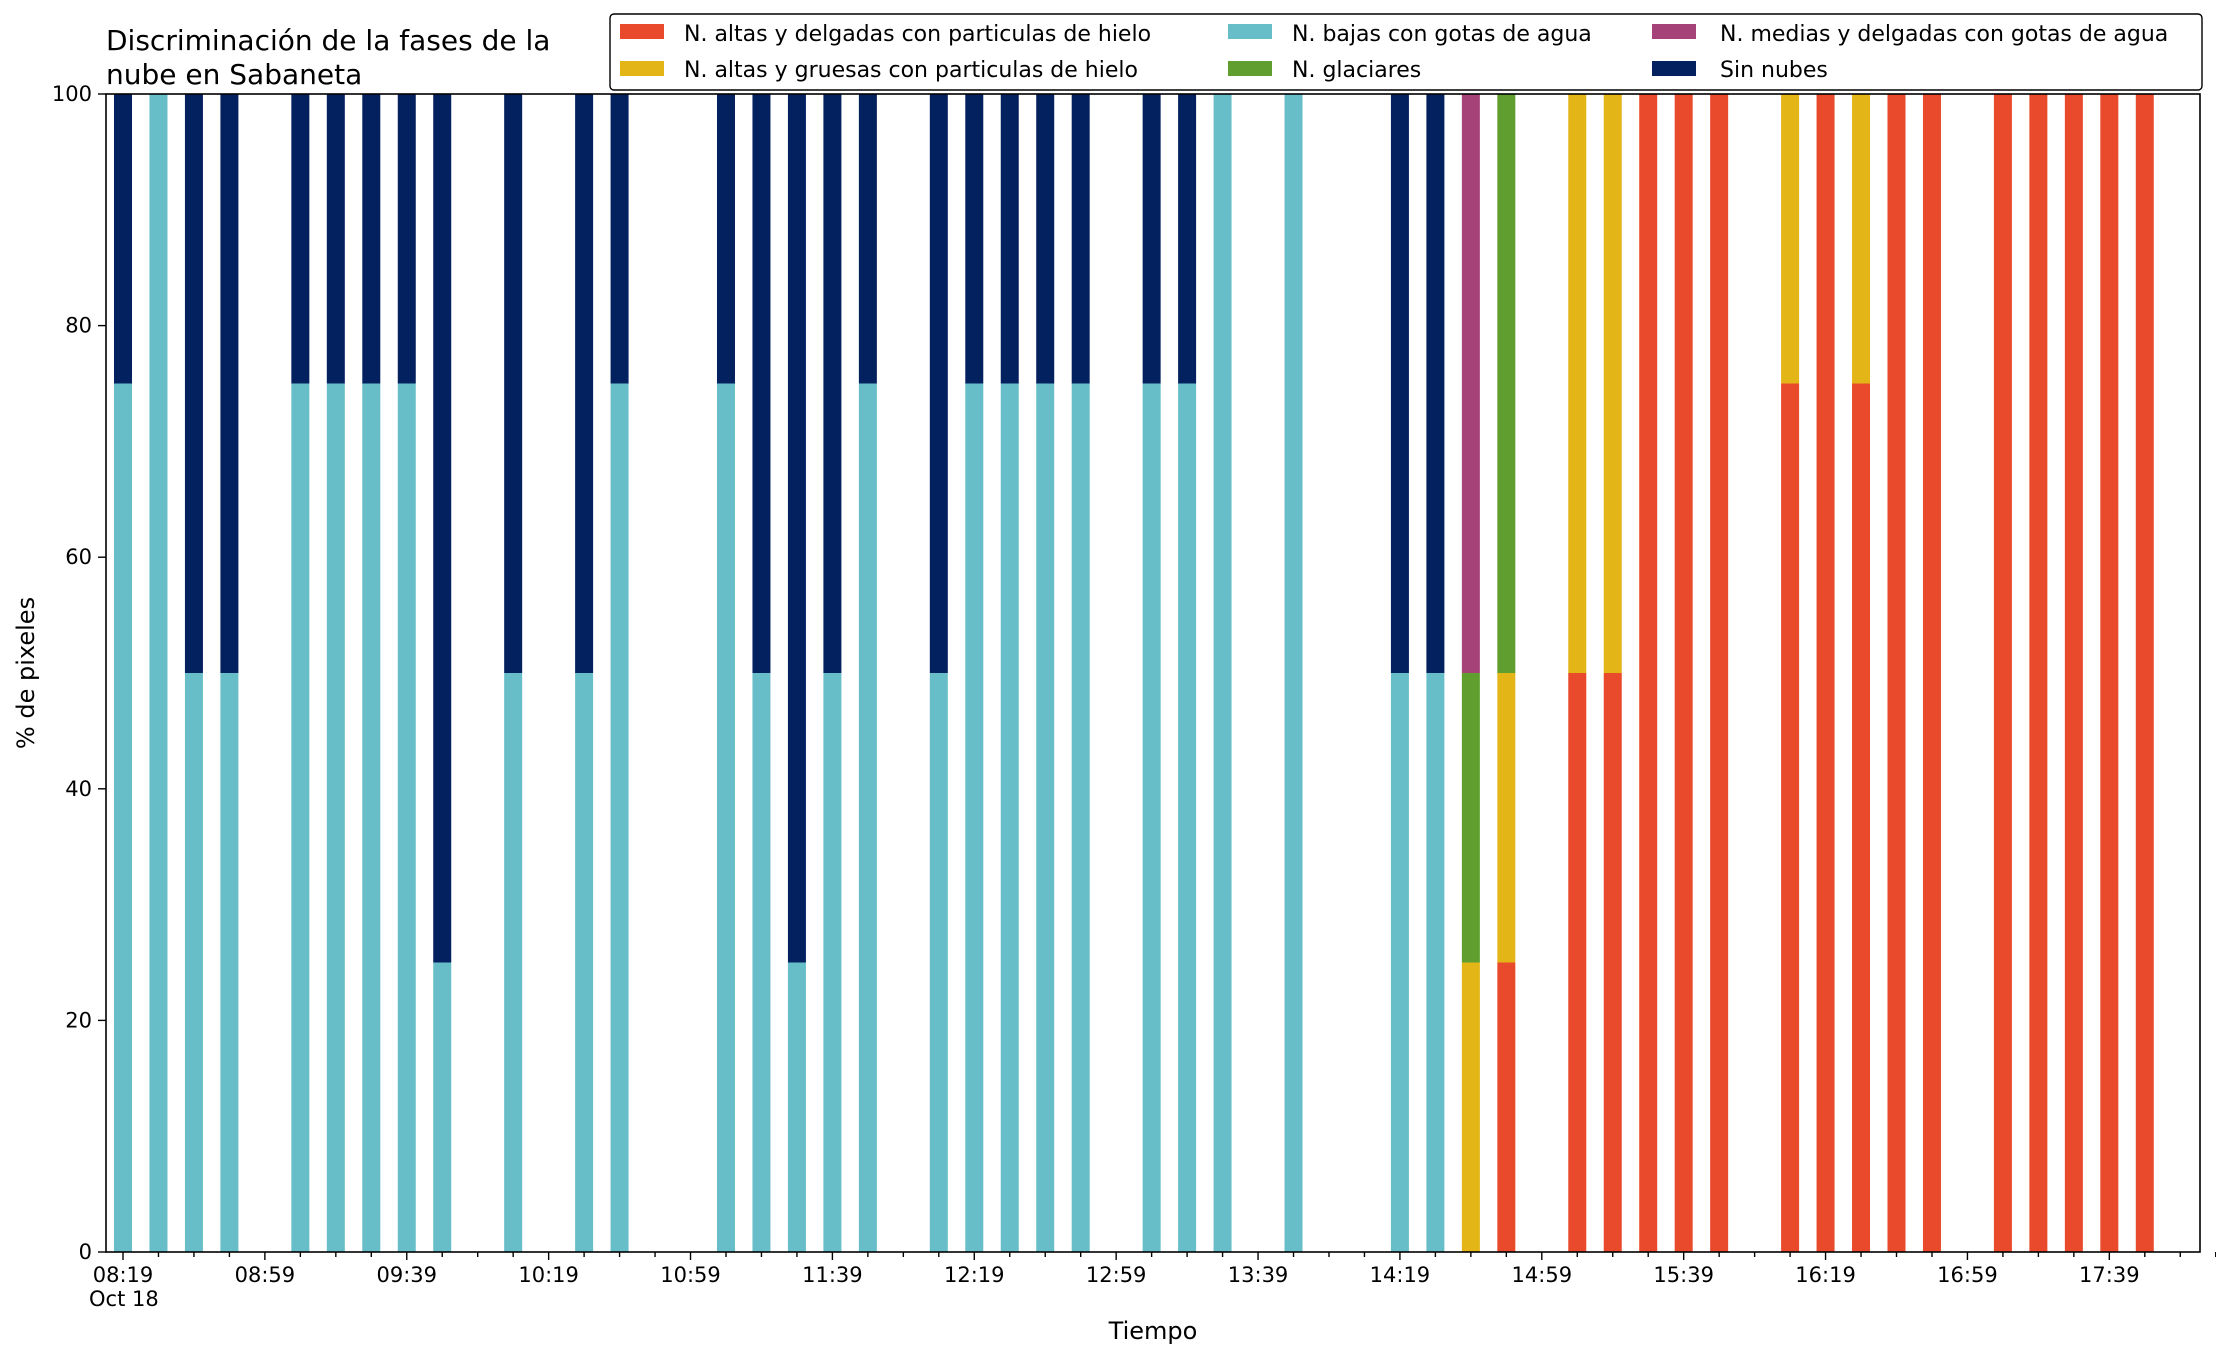  What do you see at coordinates (72, 94) in the screenshot?
I see `y-tick-label: 100` at bounding box center [72, 94].